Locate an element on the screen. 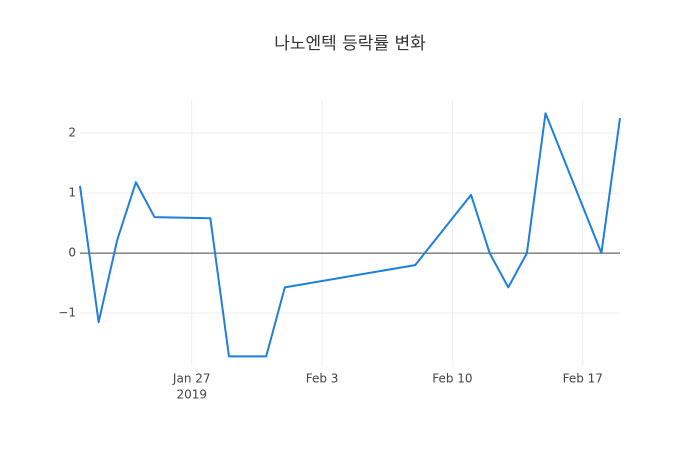 This screenshot has height=450, width=700. y-tick-label: −1 is located at coordinates (67, 313).